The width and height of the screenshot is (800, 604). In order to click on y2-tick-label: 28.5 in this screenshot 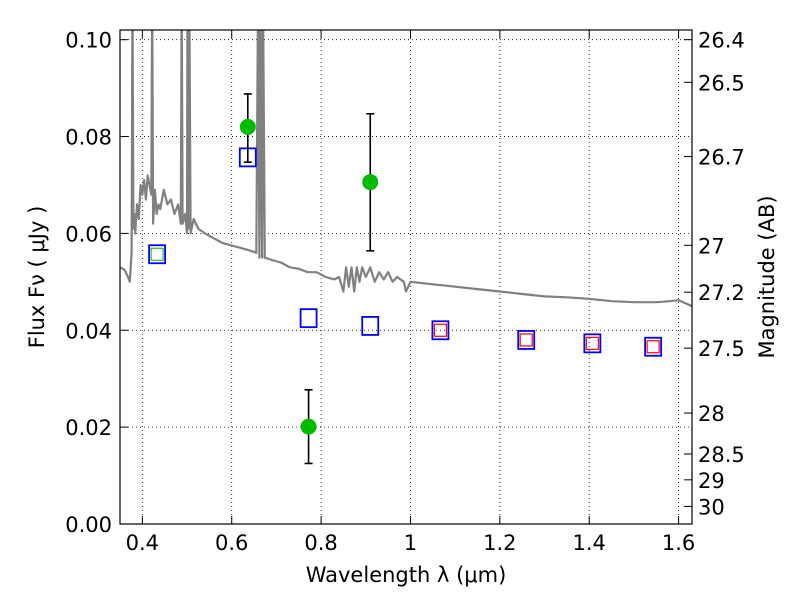, I will do `click(721, 455)`.